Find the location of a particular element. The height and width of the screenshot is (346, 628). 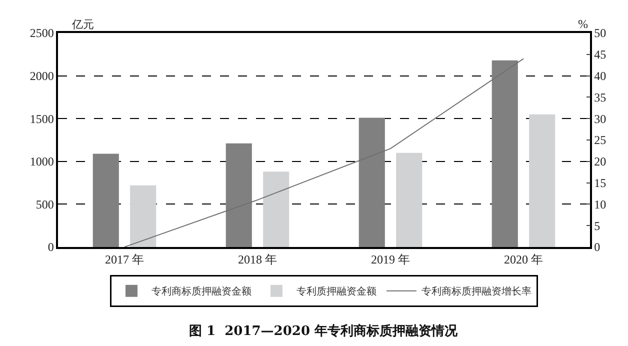

y2-tick-label: 5 is located at coordinates (597, 225).